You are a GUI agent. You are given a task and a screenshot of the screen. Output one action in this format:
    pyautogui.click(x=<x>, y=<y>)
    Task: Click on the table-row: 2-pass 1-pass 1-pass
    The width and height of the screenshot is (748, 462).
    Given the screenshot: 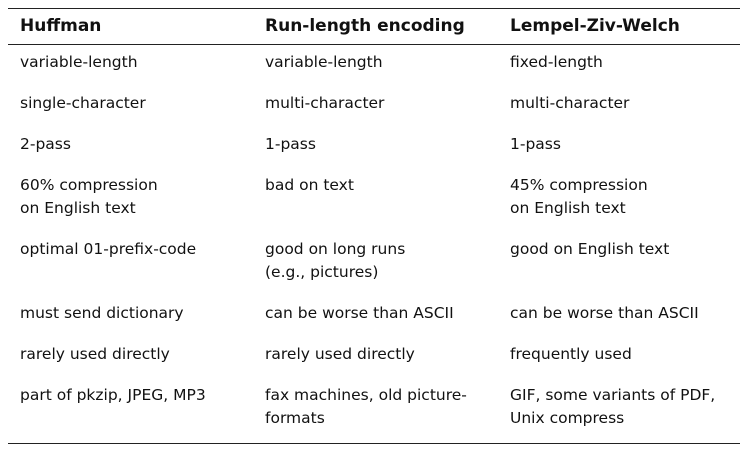 What is the action you would take?
    pyautogui.click(x=374, y=144)
    